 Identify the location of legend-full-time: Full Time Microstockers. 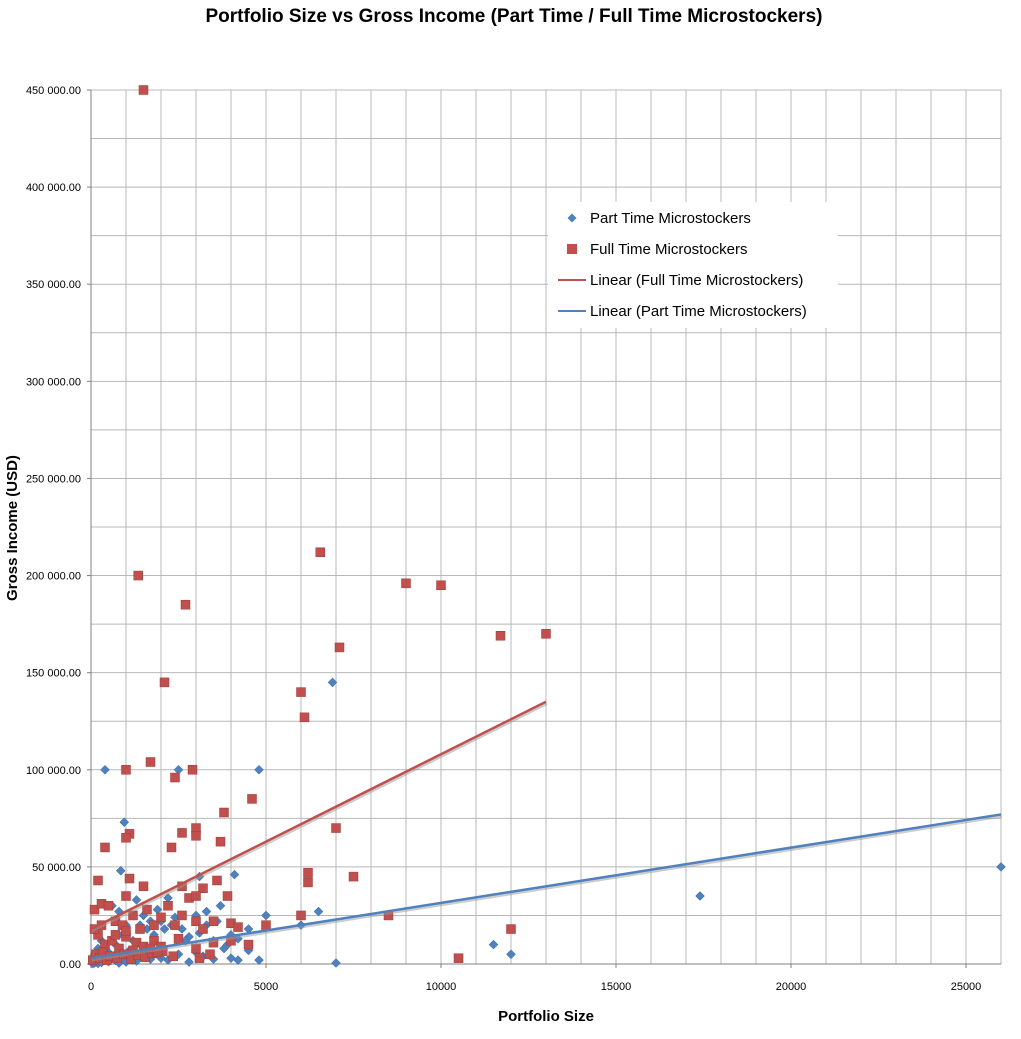
(669, 249).